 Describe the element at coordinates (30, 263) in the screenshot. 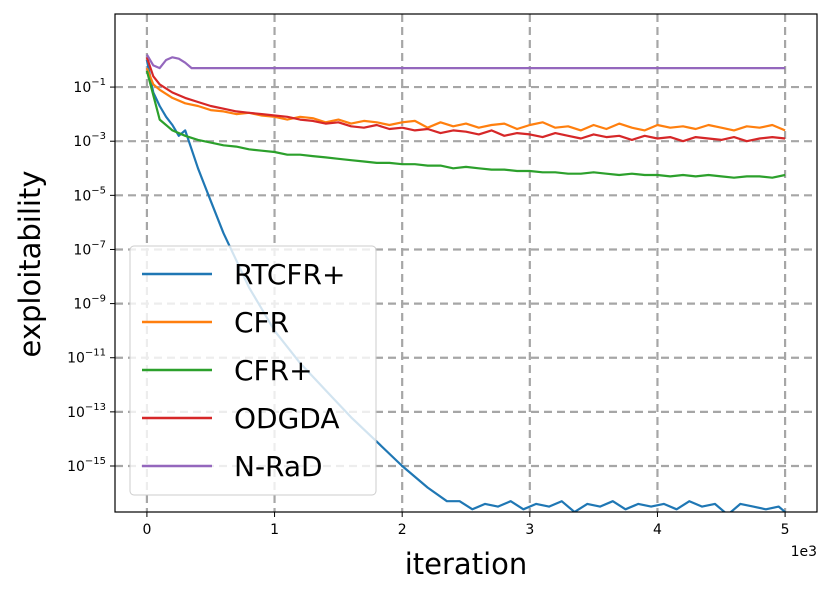

I see `y-axis-label: exploitability` at that location.